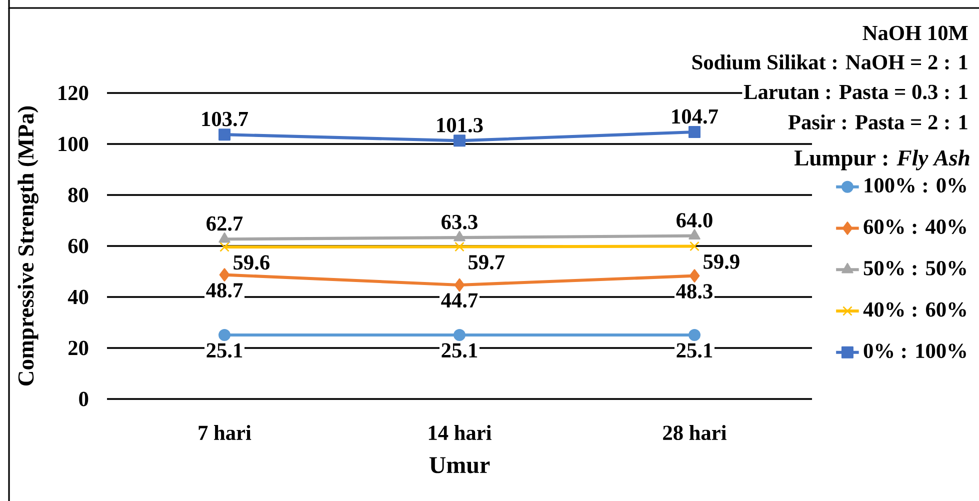 This screenshot has width=979, height=501. What do you see at coordinates (830, 62) in the screenshot?
I see `text: Sodium Silikat : NaOH = 2 : 1` at bounding box center [830, 62].